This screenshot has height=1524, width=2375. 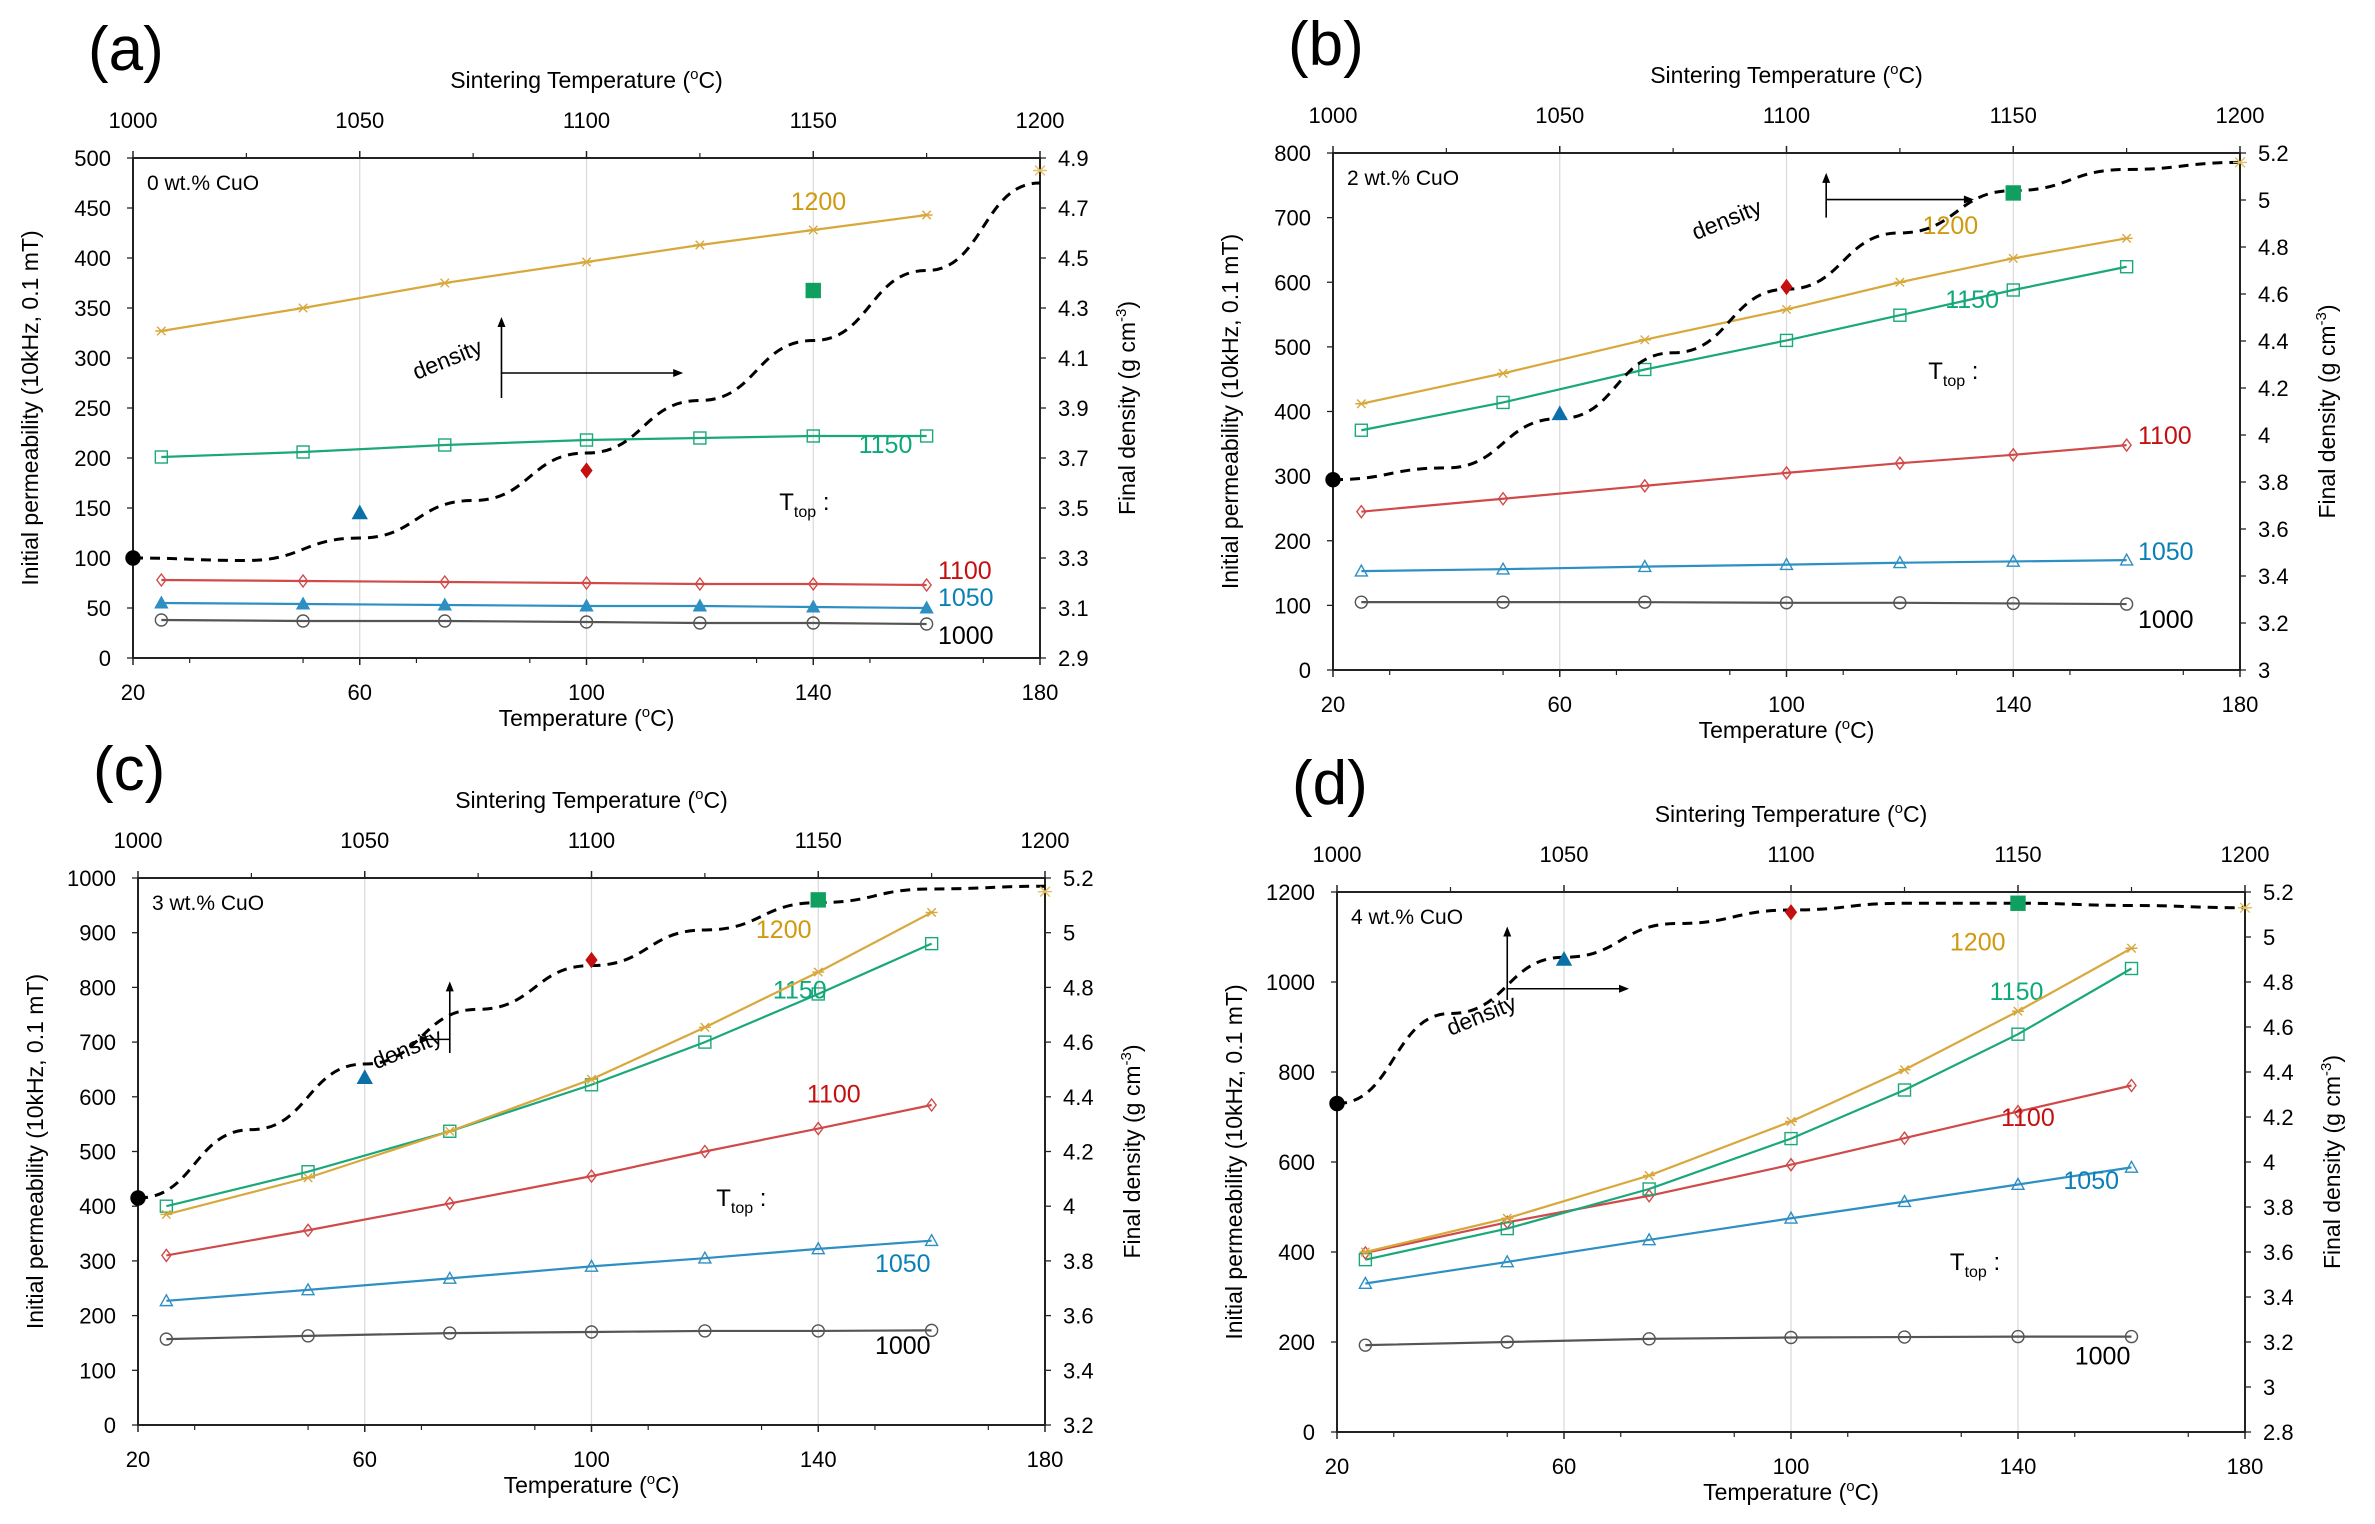 What do you see at coordinates (1791, 1466) in the screenshot?
I see `x-tick-label: 100` at bounding box center [1791, 1466].